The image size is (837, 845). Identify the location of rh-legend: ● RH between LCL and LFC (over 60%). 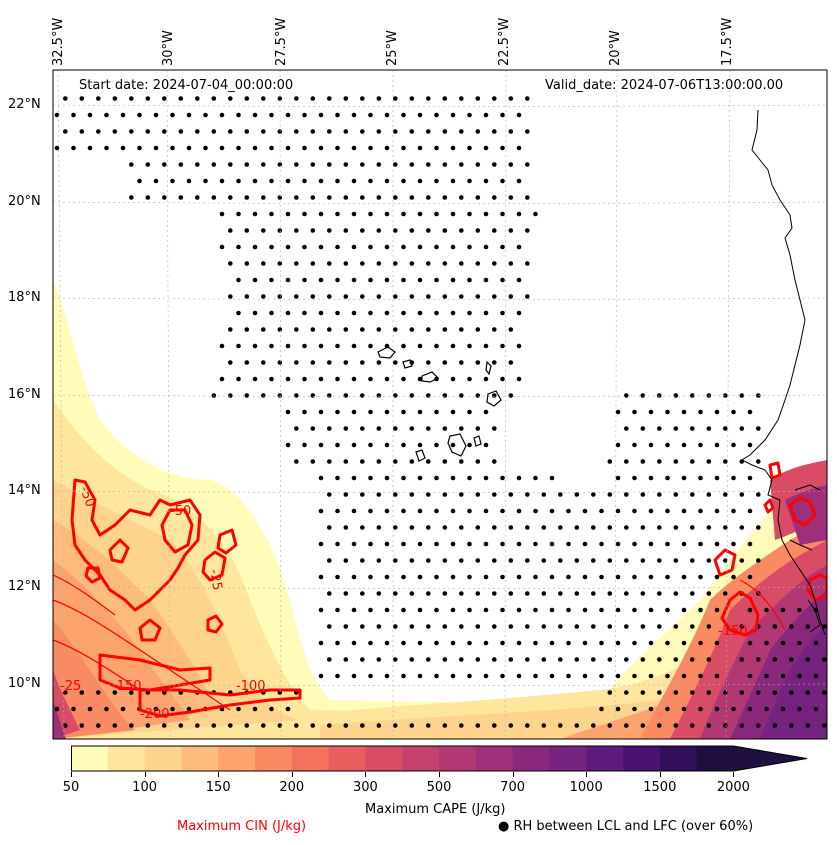
(625, 826).